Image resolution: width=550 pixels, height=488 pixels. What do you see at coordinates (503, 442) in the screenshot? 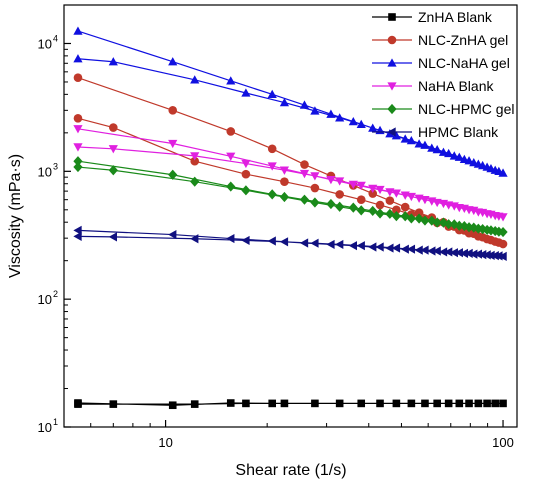
I see `x-tick-label: 100` at bounding box center [503, 442].